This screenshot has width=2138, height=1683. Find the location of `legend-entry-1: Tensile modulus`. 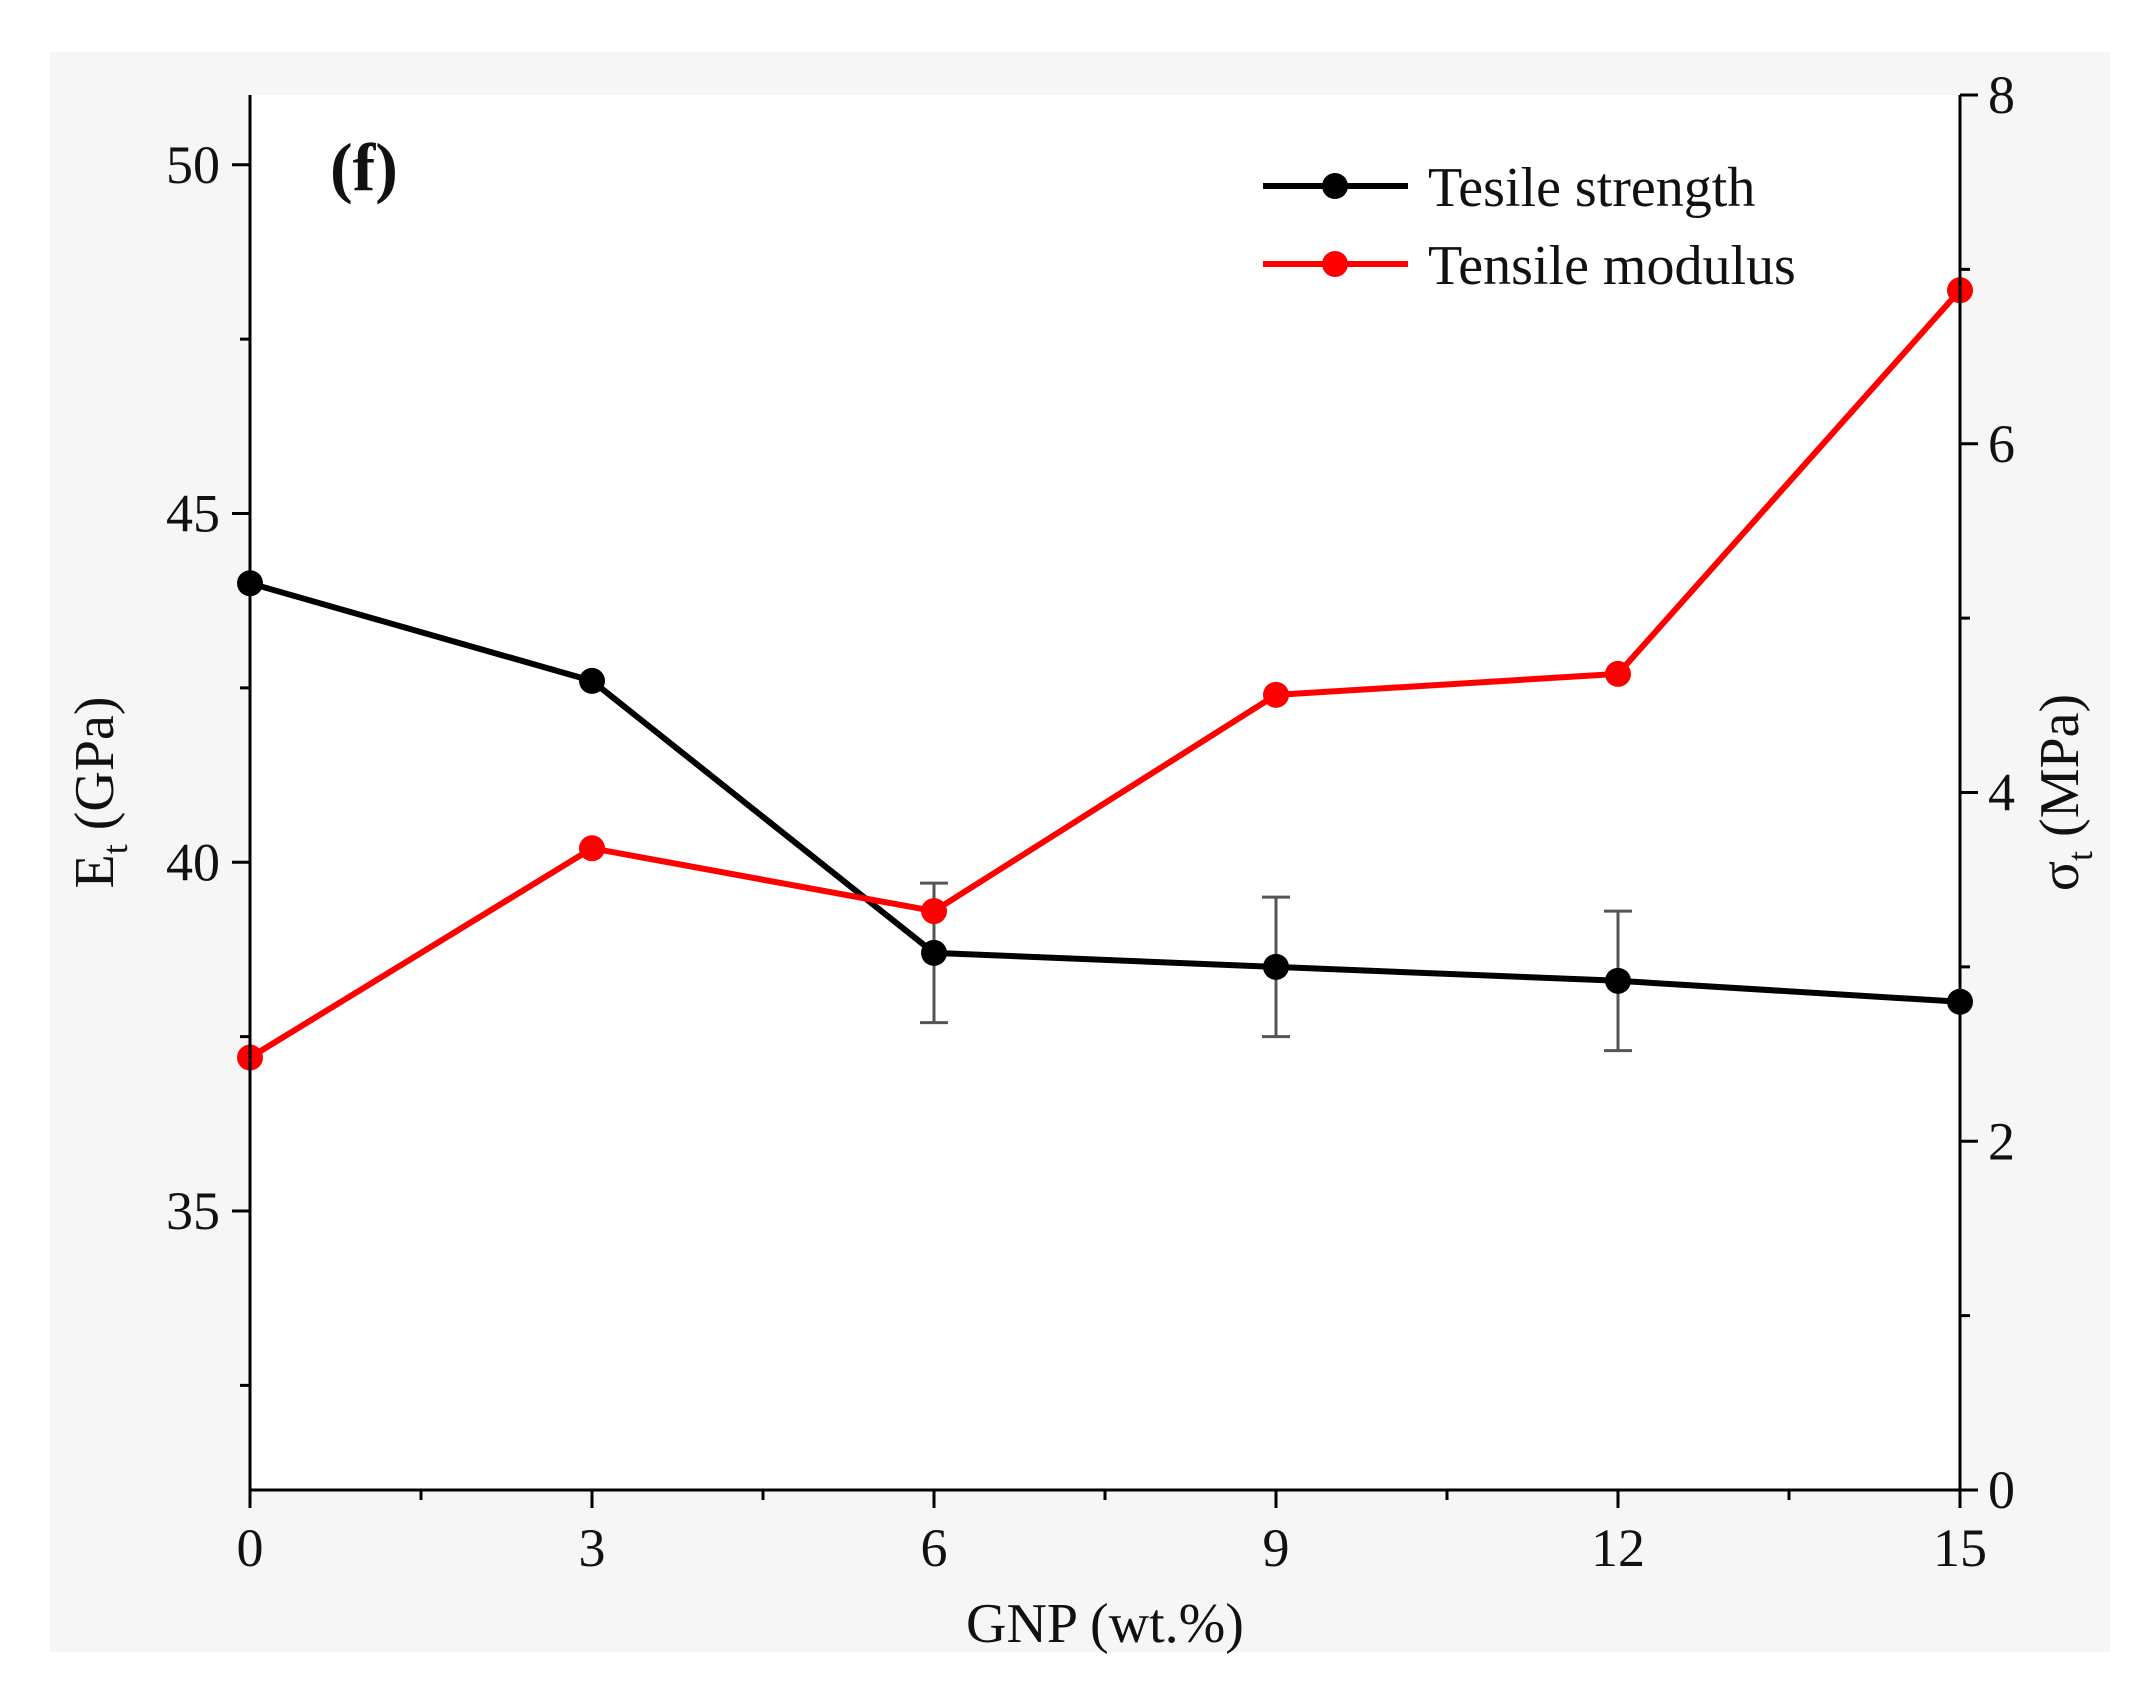

legend-entry-1: Tensile modulus is located at coordinates (1529, 266).